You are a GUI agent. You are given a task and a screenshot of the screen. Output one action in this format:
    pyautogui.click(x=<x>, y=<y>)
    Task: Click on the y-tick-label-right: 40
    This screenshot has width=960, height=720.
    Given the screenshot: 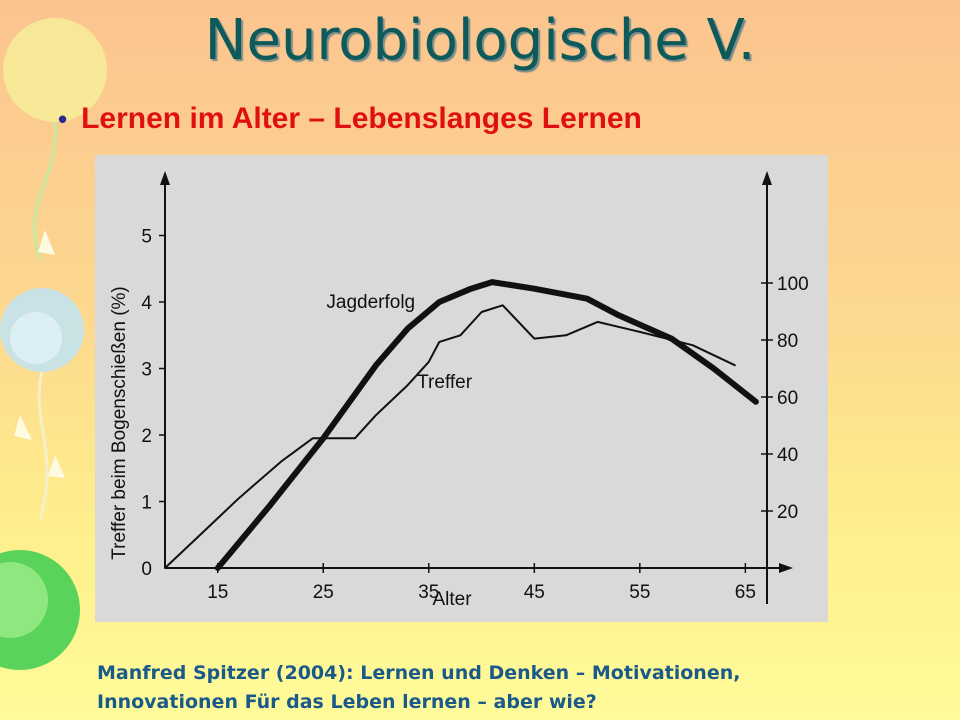 What is the action you would take?
    pyautogui.click(x=787, y=455)
    